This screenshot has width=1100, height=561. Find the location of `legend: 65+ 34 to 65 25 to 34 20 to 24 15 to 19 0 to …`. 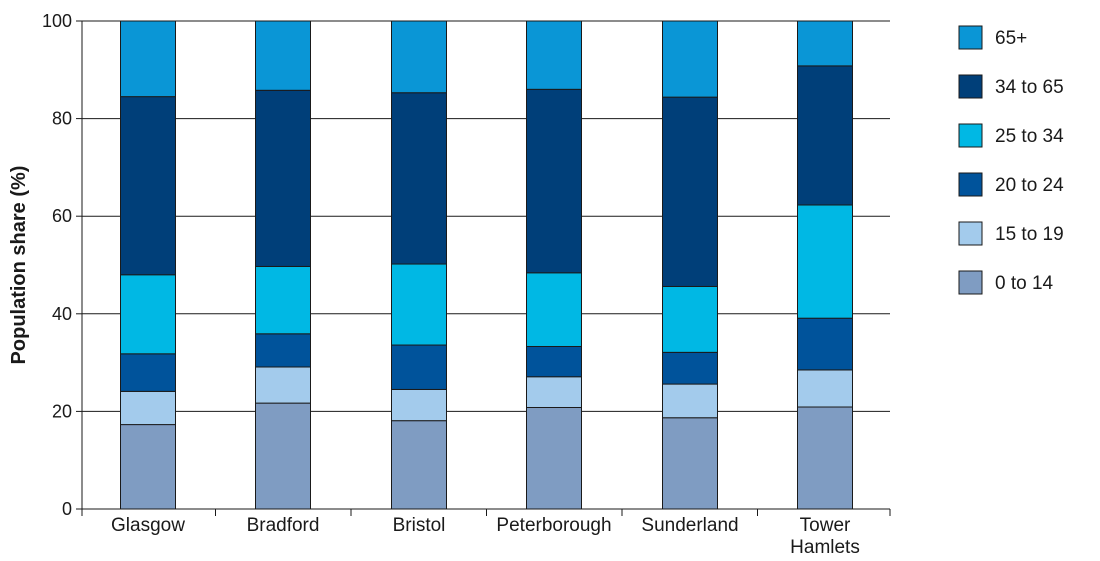

legend: 65+ 34 to 65 25 to 34 20 to 24 15 to 19 0 to … is located at coordinates (1011, 160).